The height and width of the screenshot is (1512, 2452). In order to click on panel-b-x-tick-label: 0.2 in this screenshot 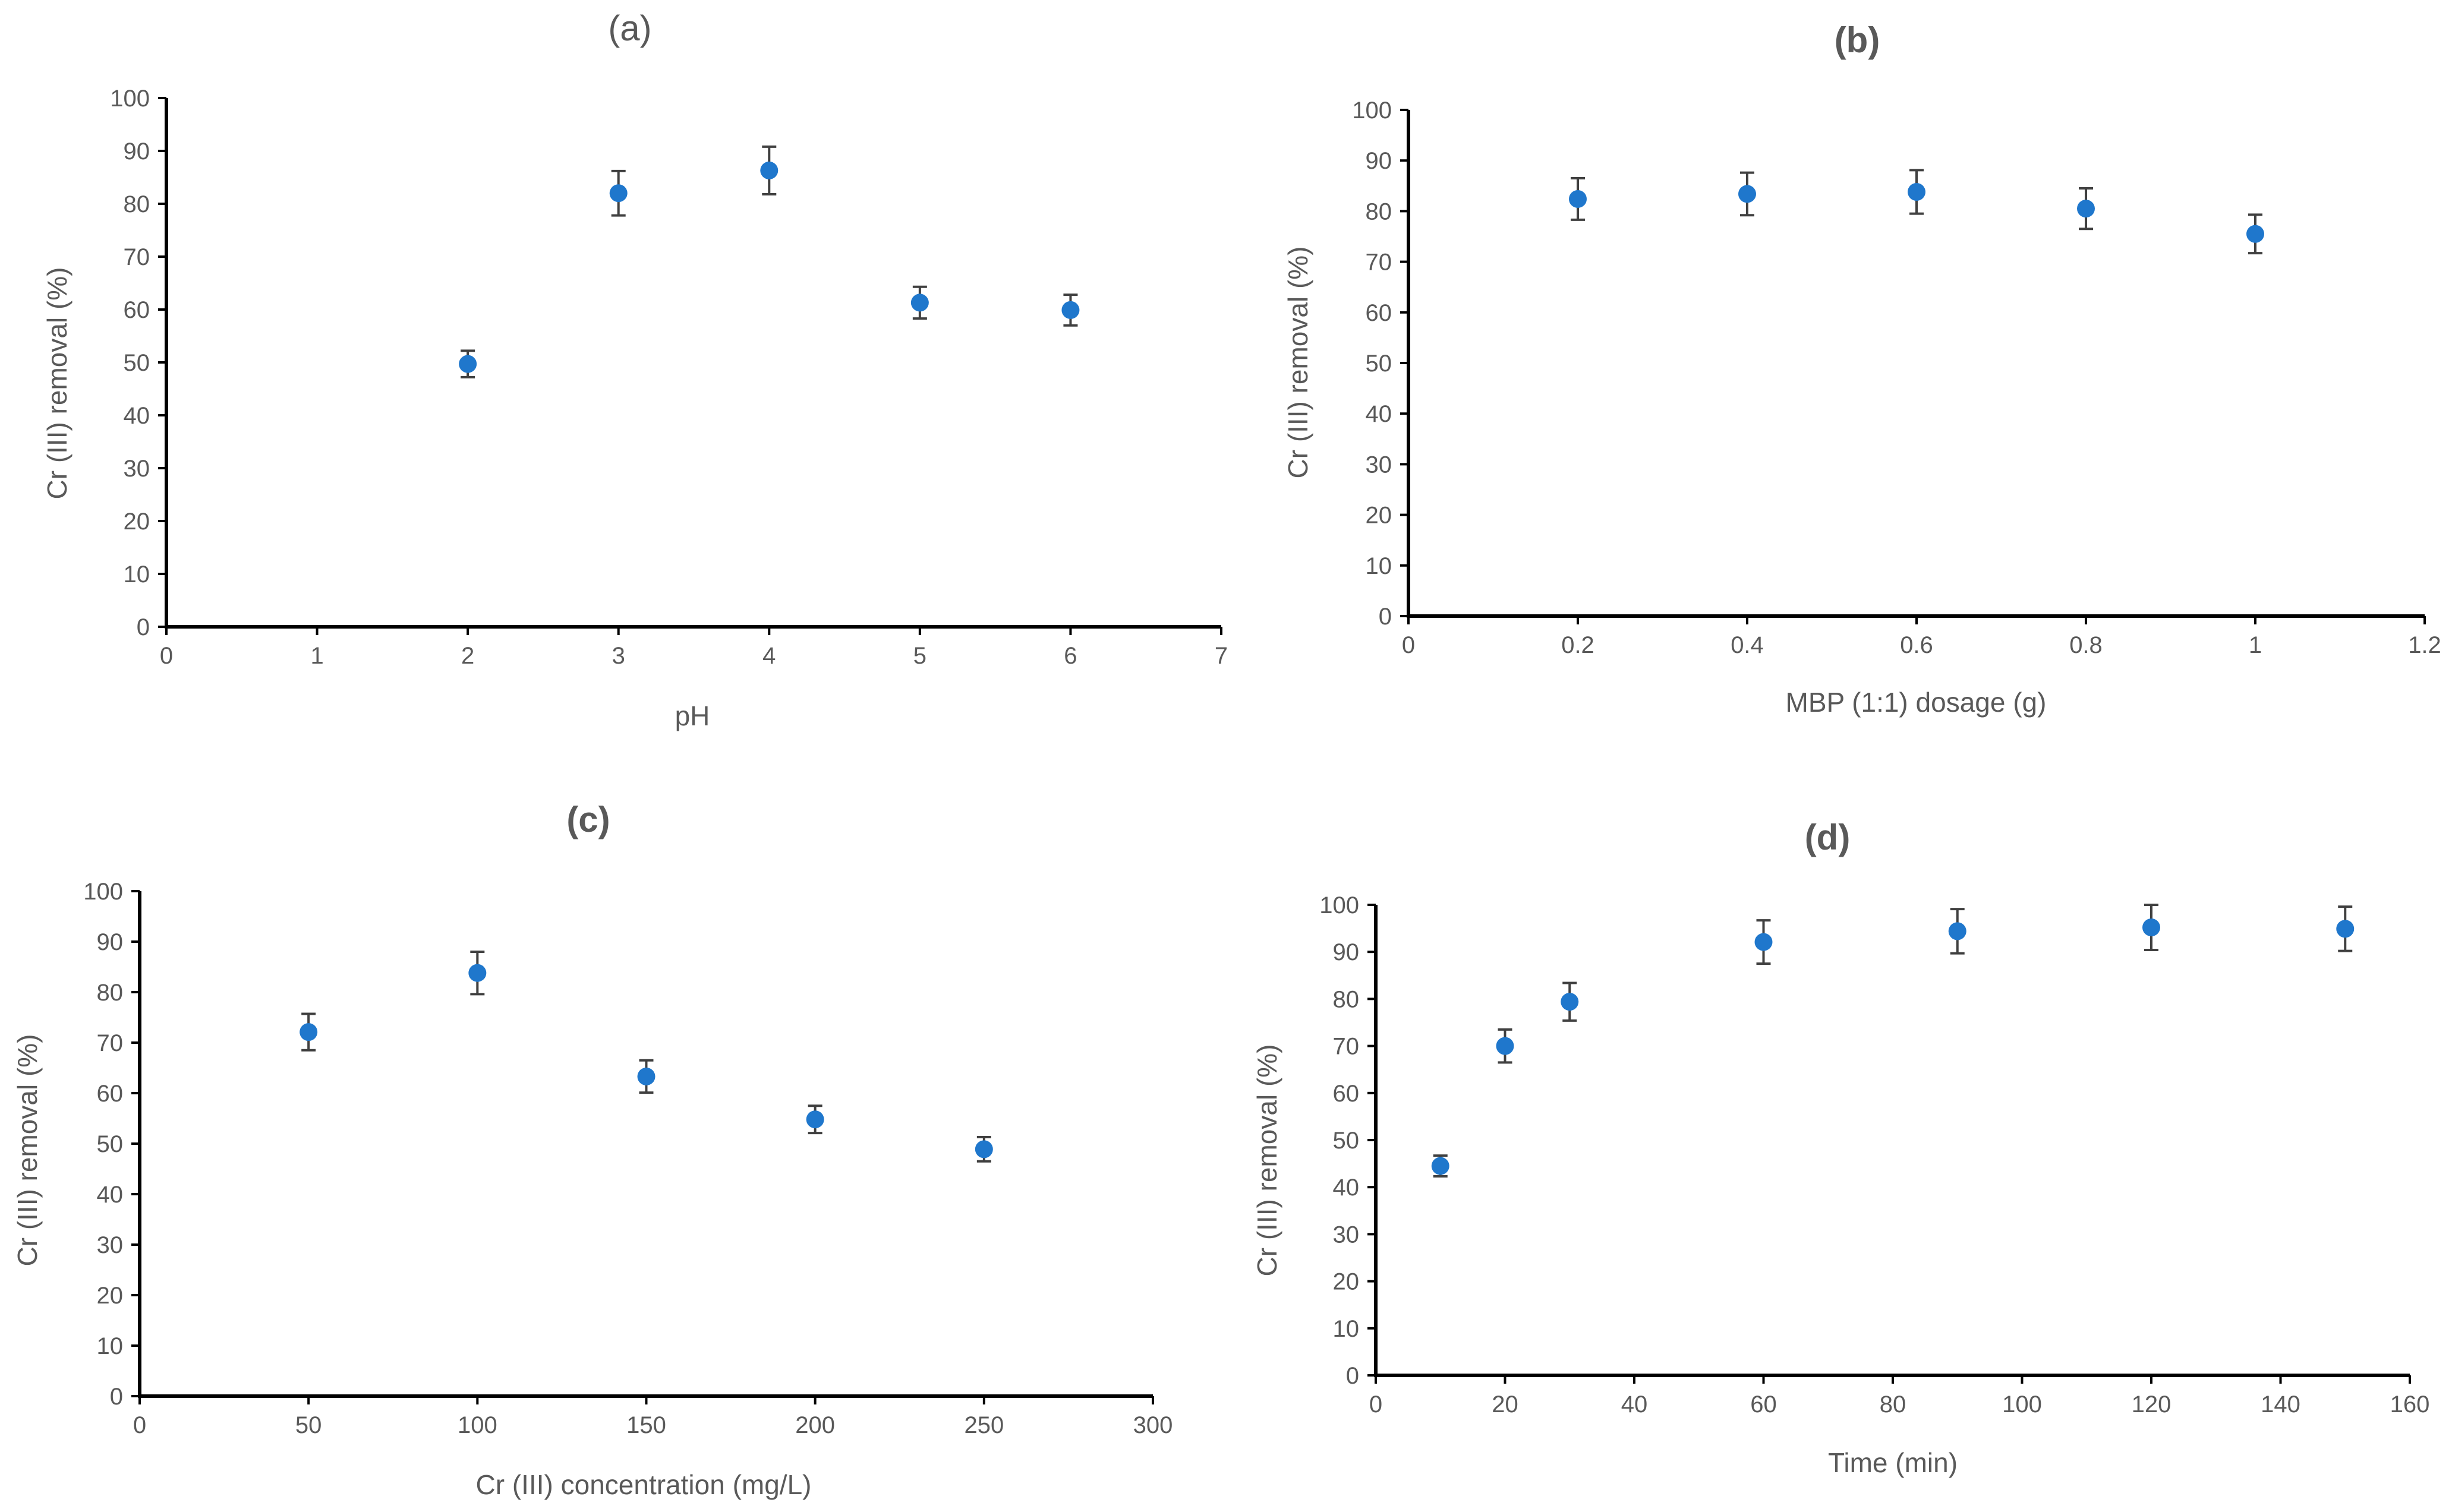, I will do `click(1577, 645)`.